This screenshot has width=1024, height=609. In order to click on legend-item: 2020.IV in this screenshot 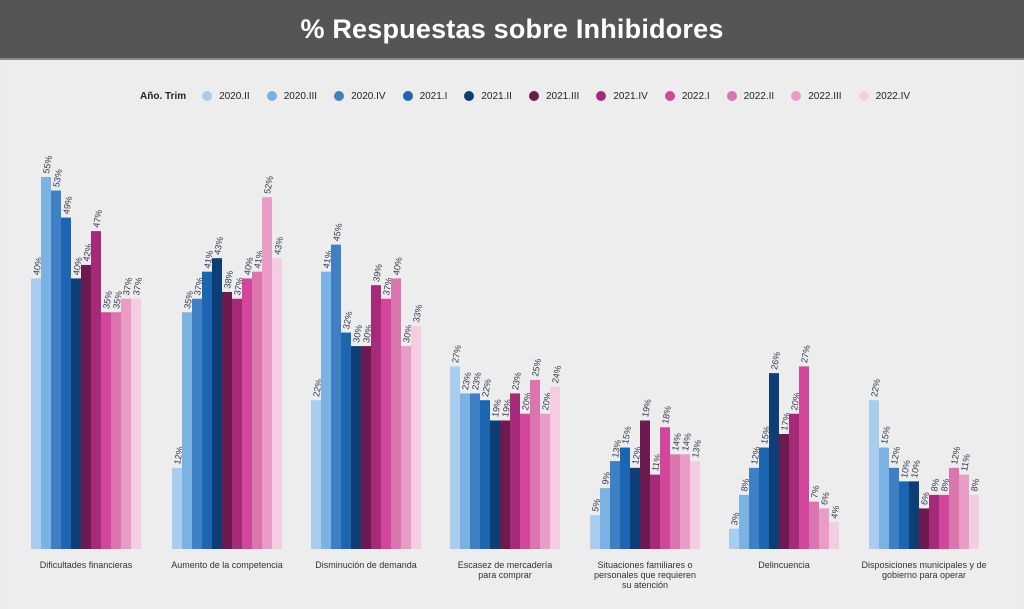, I will do `click(360, 96)`.